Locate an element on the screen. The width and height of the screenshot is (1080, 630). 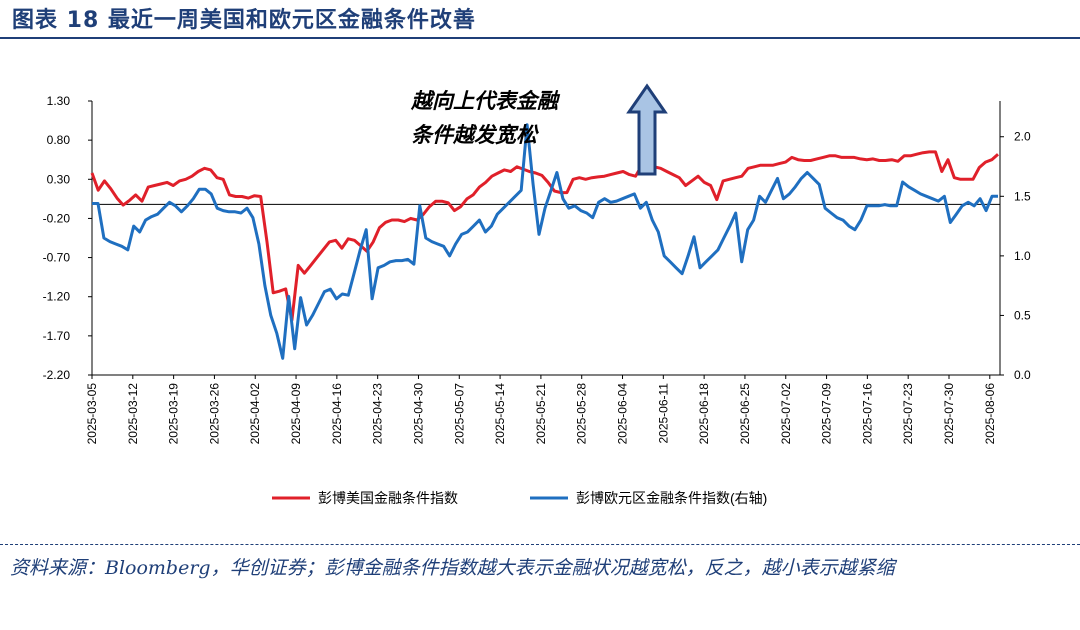
x-tick-label: 2025-05-21 is located at coordinates (541, 414).